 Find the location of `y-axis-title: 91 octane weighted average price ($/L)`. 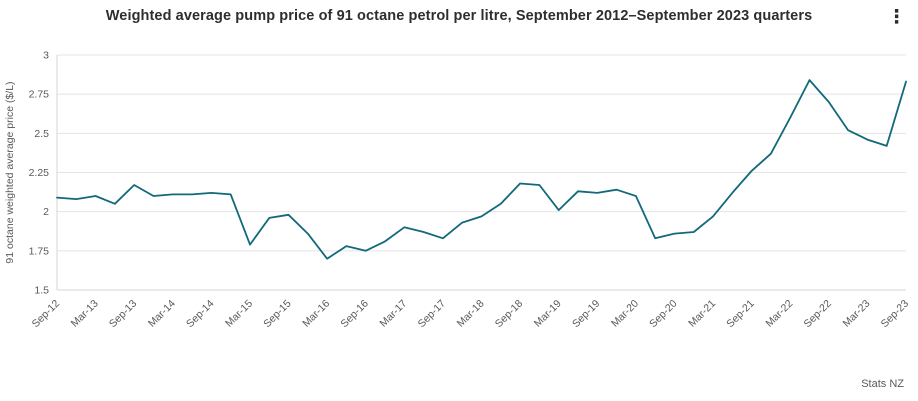

y-axis-title: 91 octane weighted average price ($/L) is located at coordinates (10, 172).